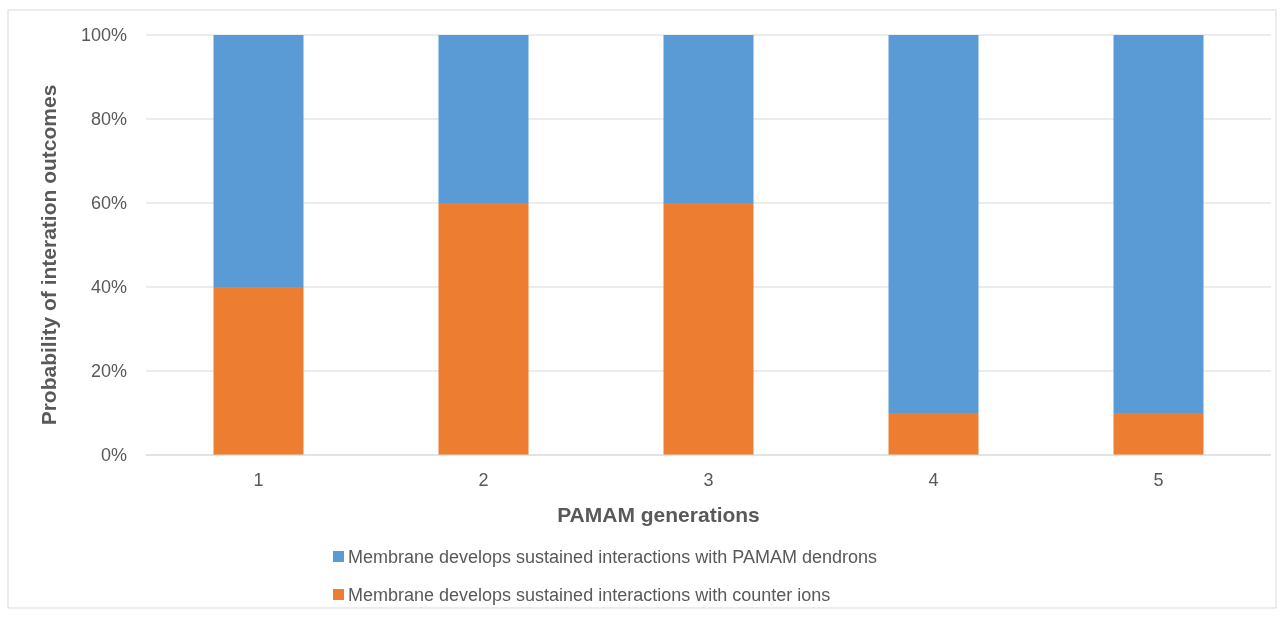 Image resolution: width=1282 pixels, height=618 pixels. Describe the element at coordinates (113, 455) in the screenshot. I see `y-tick-label: 0%` at that location.